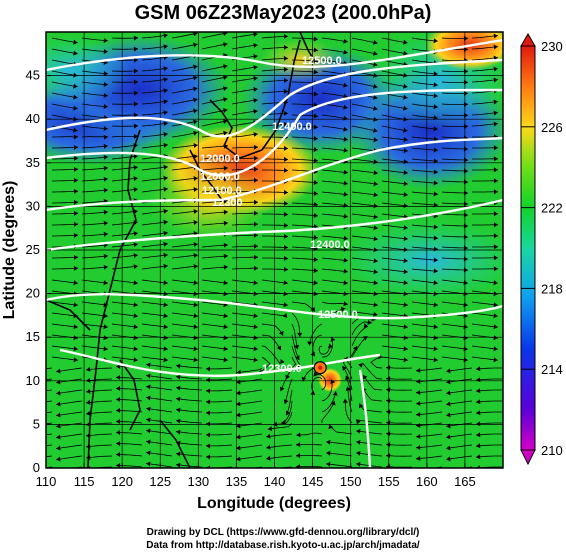  What do you see at coordinates (552, 127) in the screenshot?
I see `colorbar-tick-label: 226` at bounding box center [552, 127].